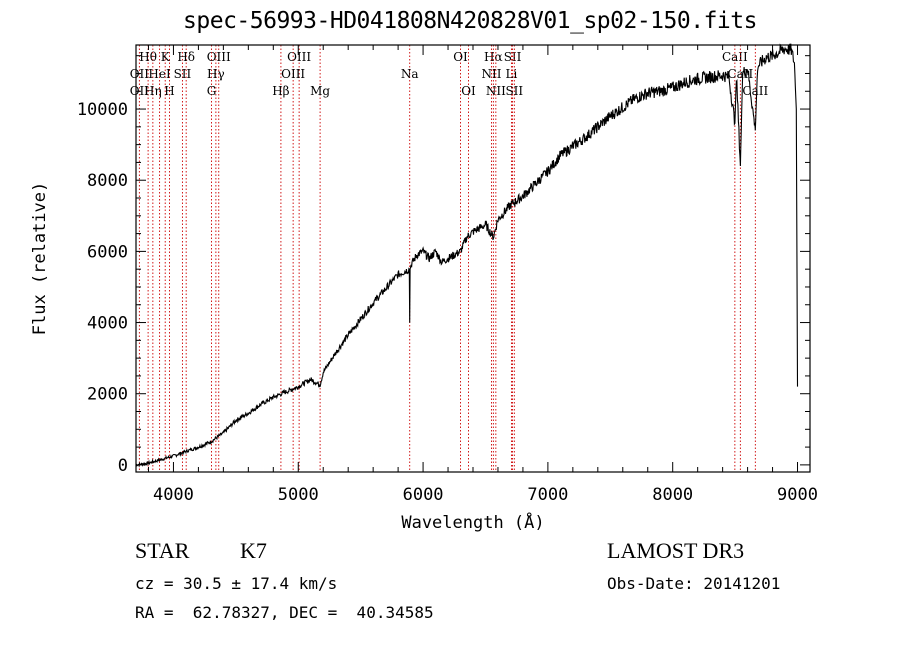 The width and height of the screenshot is (900, 649). I want to click on marker-label: G, so click(212, 91).